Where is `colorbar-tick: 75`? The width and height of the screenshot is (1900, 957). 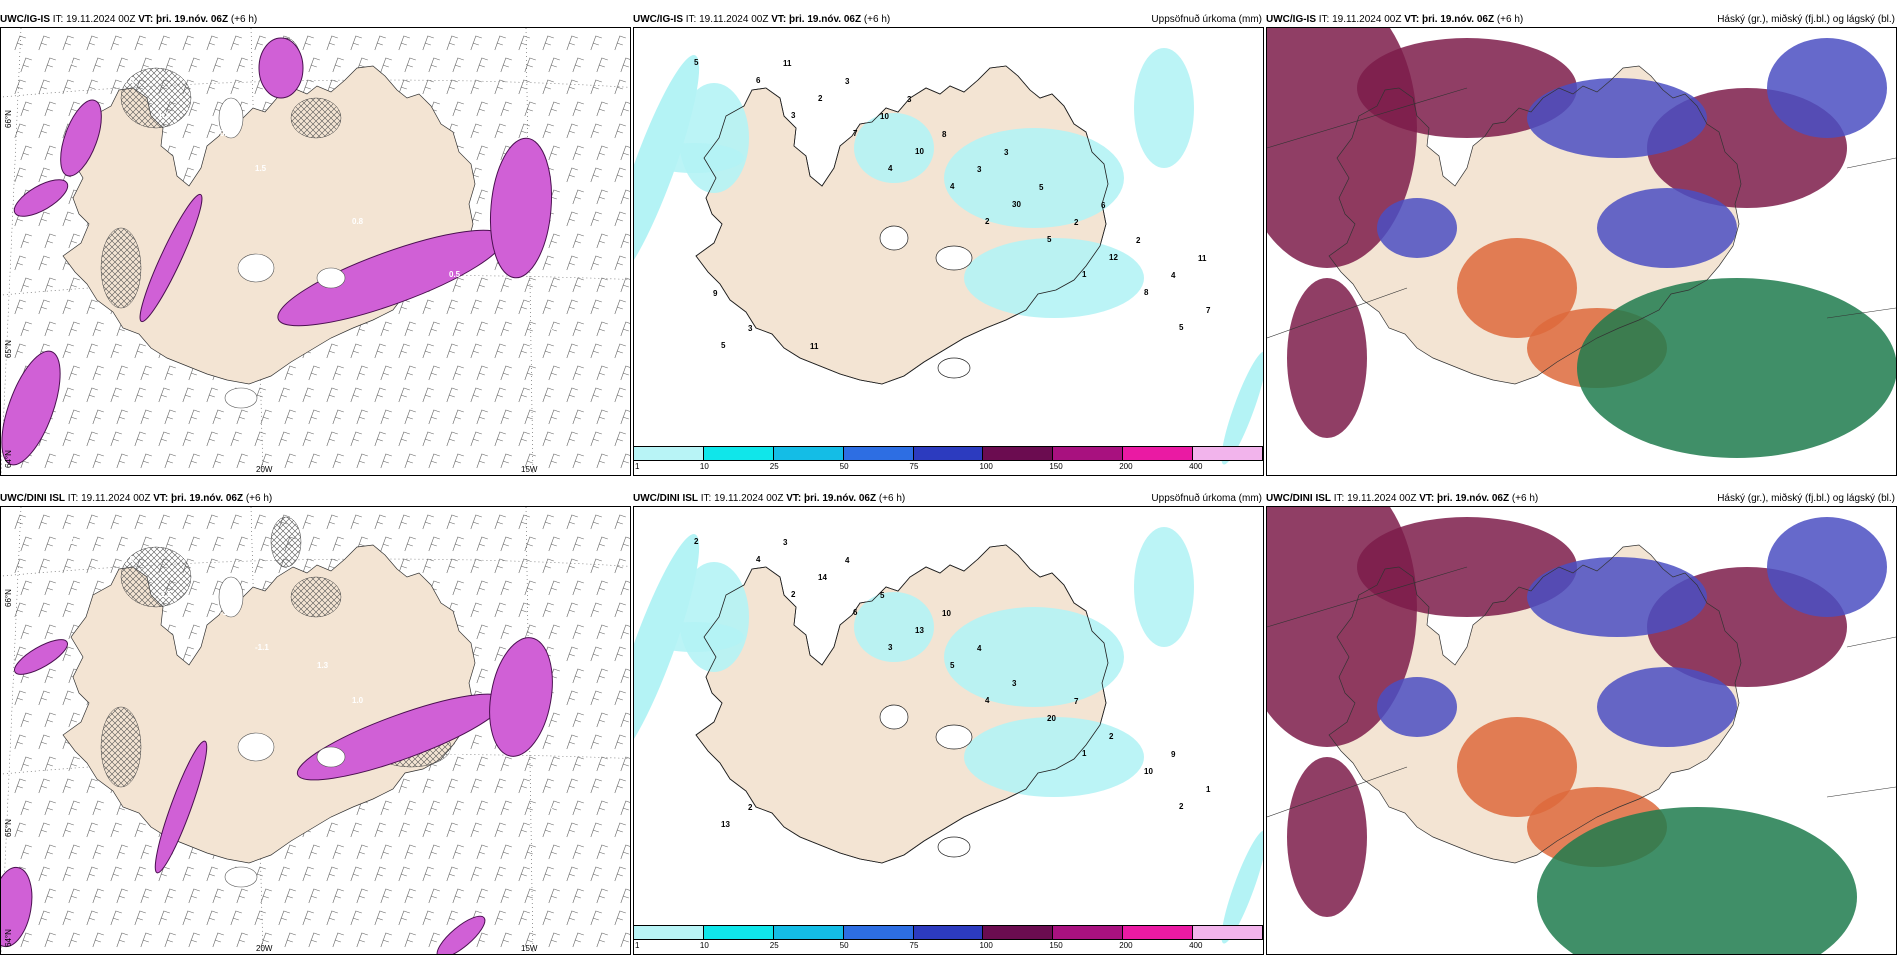 colorbar-tick: 75 is located at coordinates (914, 945).